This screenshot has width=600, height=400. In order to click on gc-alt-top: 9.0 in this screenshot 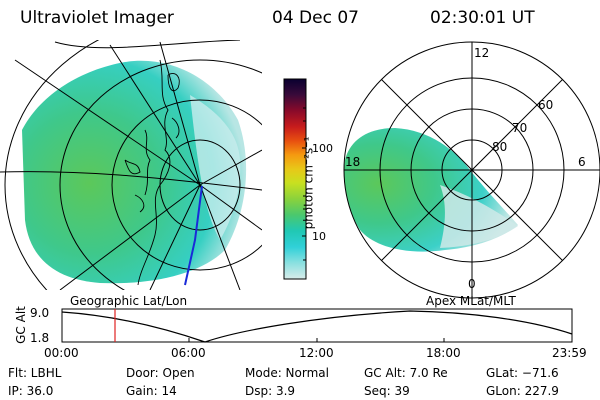, I will do `click(40, 313)`.